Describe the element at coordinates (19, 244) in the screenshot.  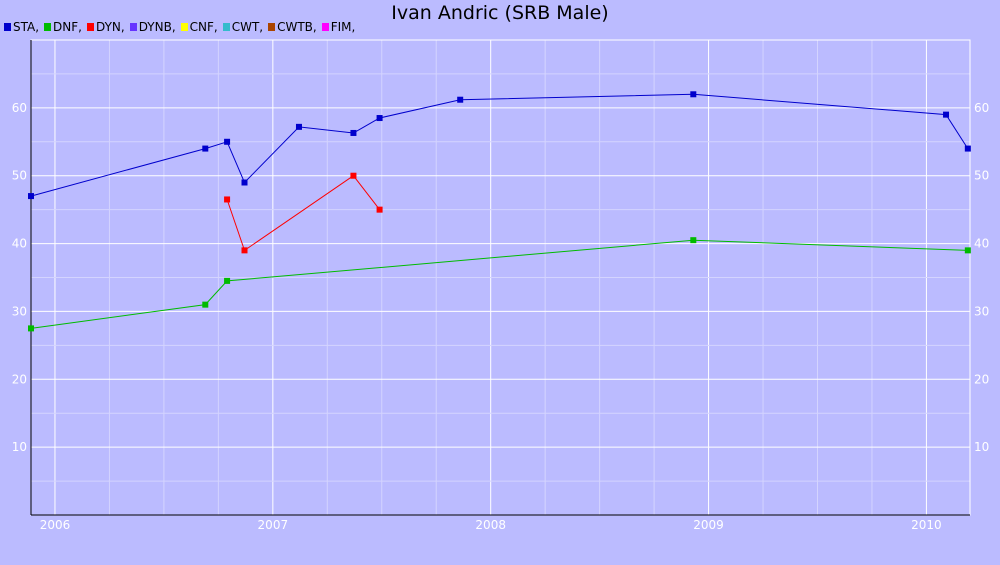
I see `y-tick-label-left: 40` at that location.